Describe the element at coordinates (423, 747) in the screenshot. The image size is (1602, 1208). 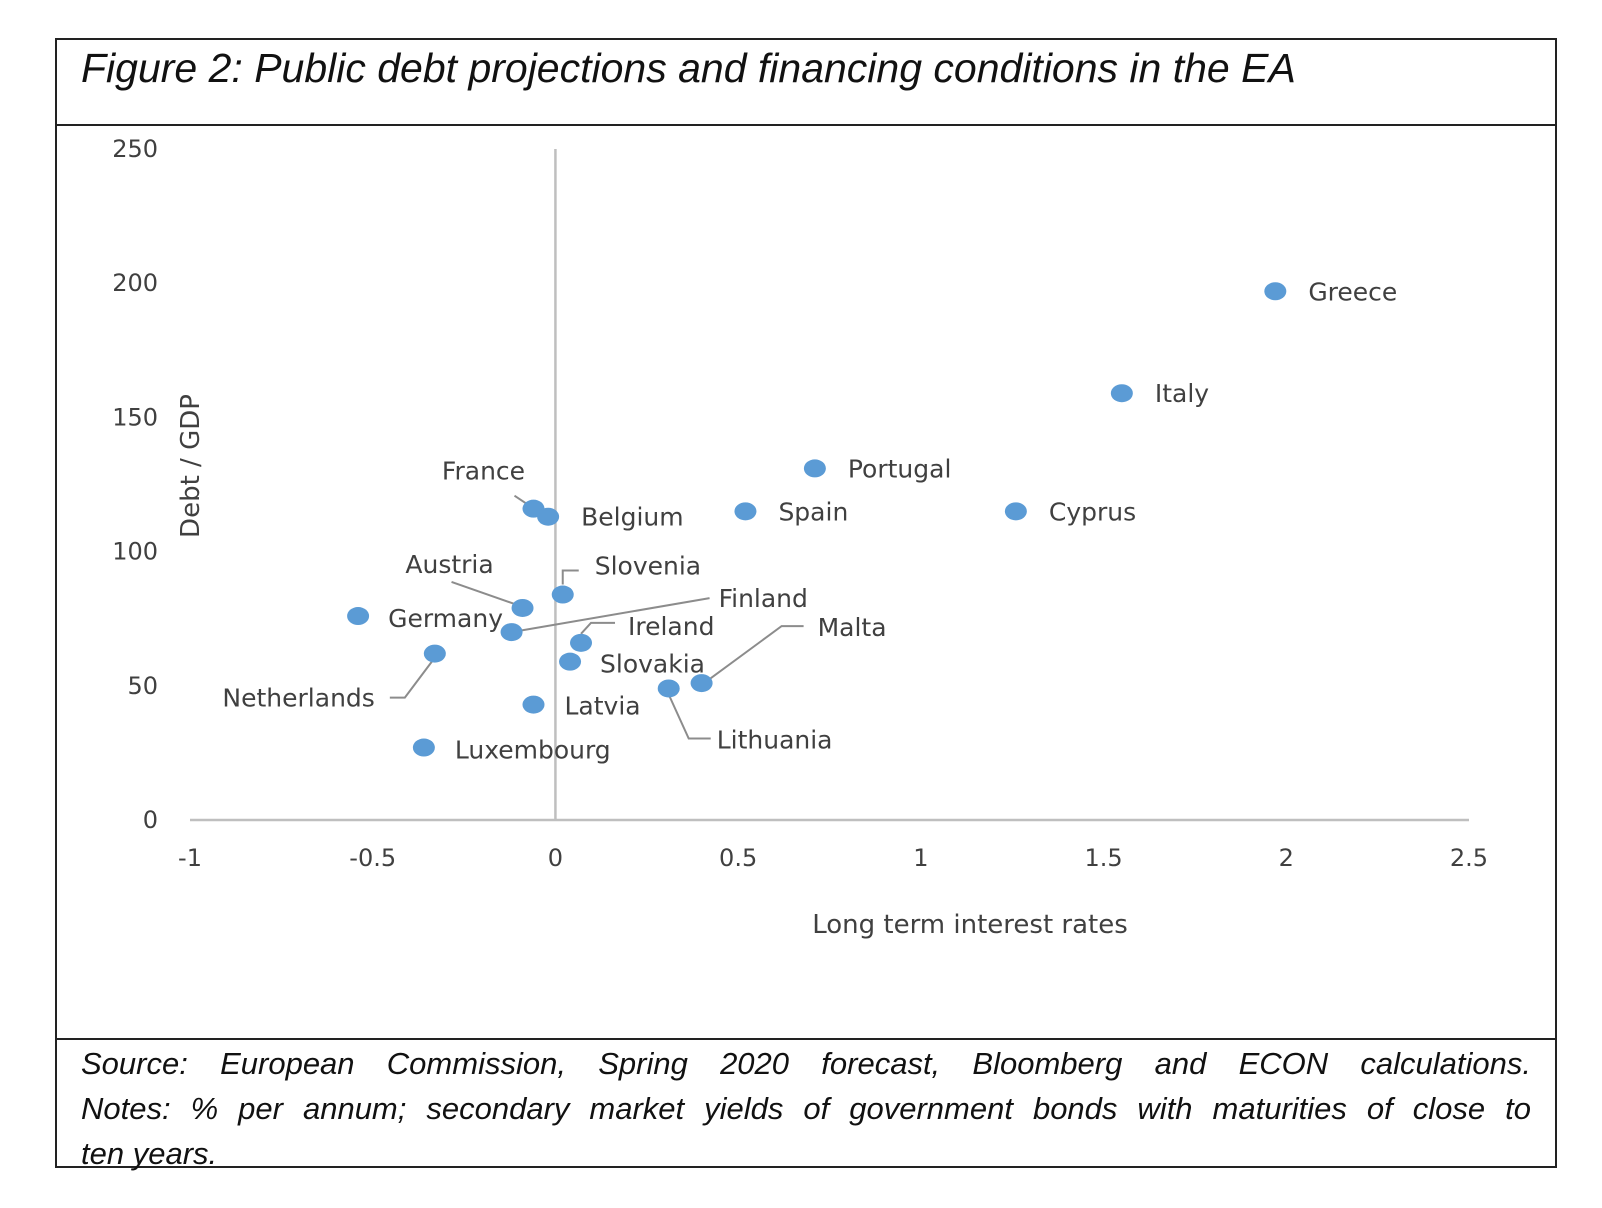
I see `point-luxembourg` at that location.